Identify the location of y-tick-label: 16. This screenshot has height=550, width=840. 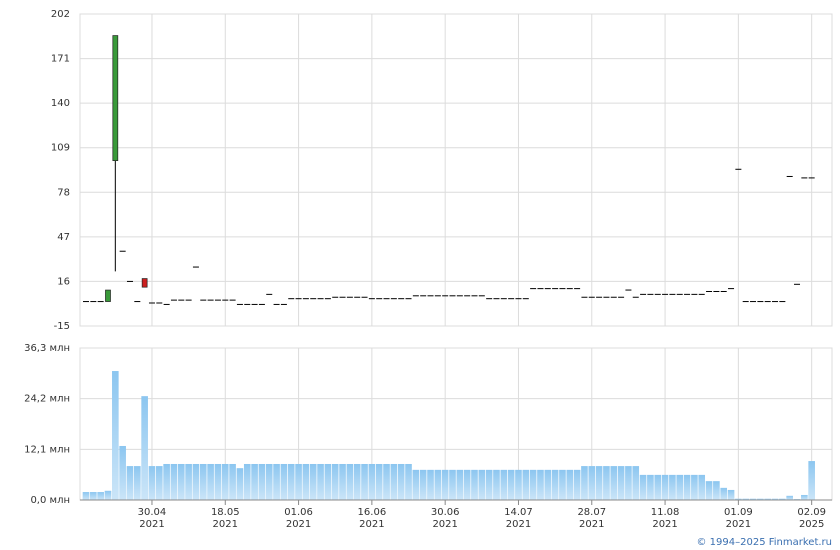
(63, 281).